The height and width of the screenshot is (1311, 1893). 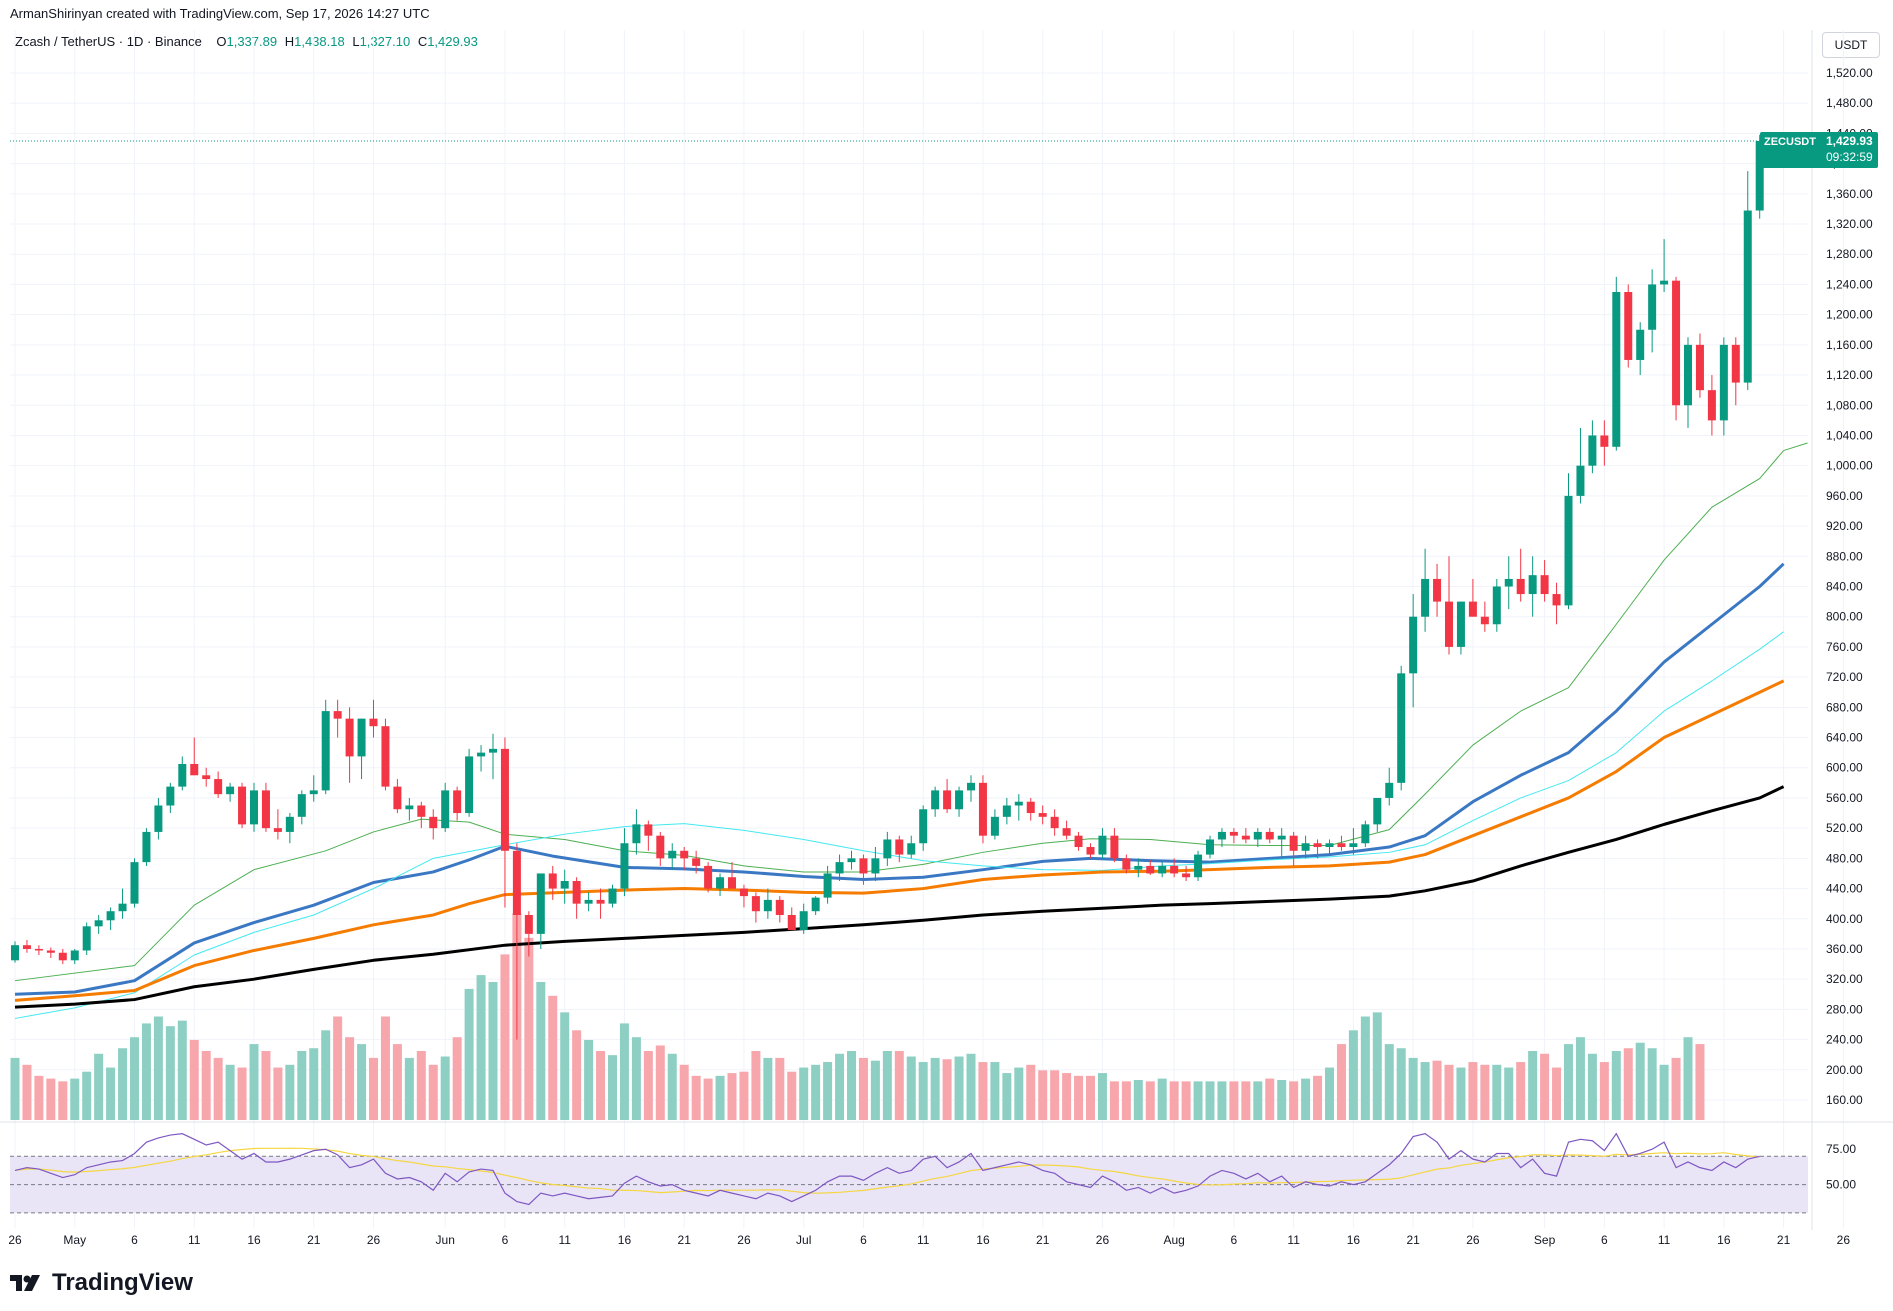 What do you see at coordinates (1849, 284) in the screenshot?
I see `price-tick-27: 1,240.00` at bounding box center [1849, 284].